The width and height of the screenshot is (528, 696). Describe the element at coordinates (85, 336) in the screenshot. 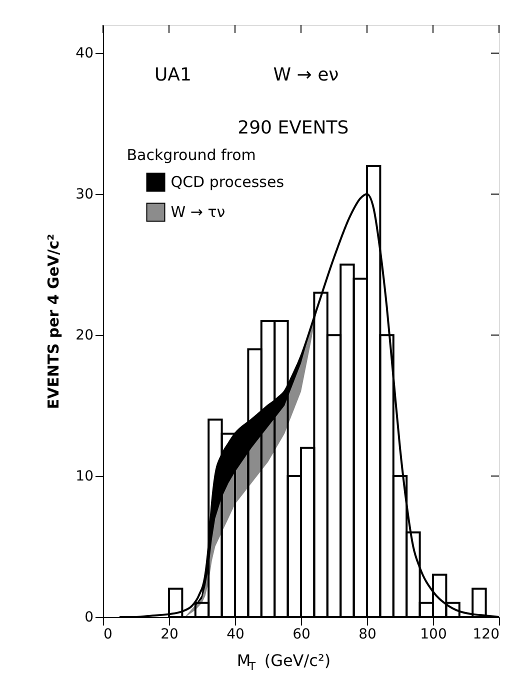

I see `y-tick-label: 20` at that location.